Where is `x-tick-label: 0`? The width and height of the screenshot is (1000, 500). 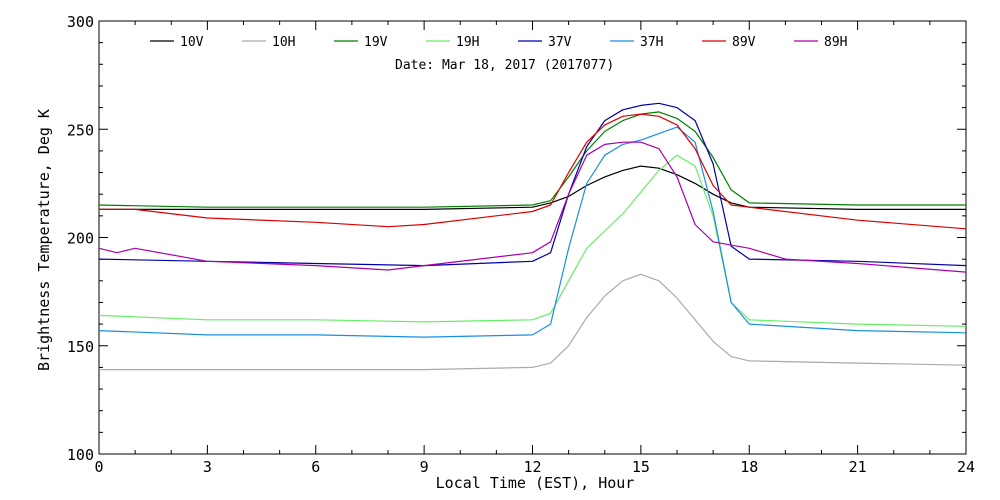 x-tick-label: 0 is located at coordinates (98, 467).